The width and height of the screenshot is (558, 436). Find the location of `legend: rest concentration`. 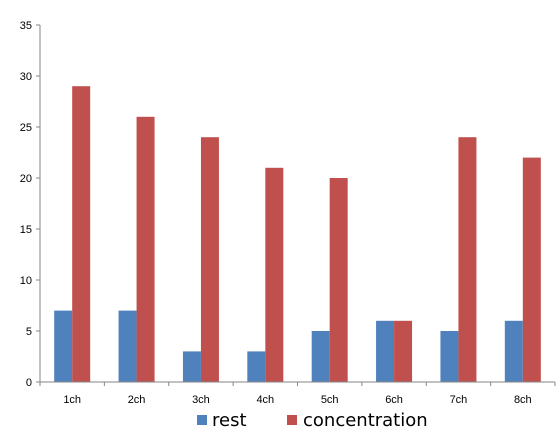

legend: rest concentration is located at coordinates (312, 420).